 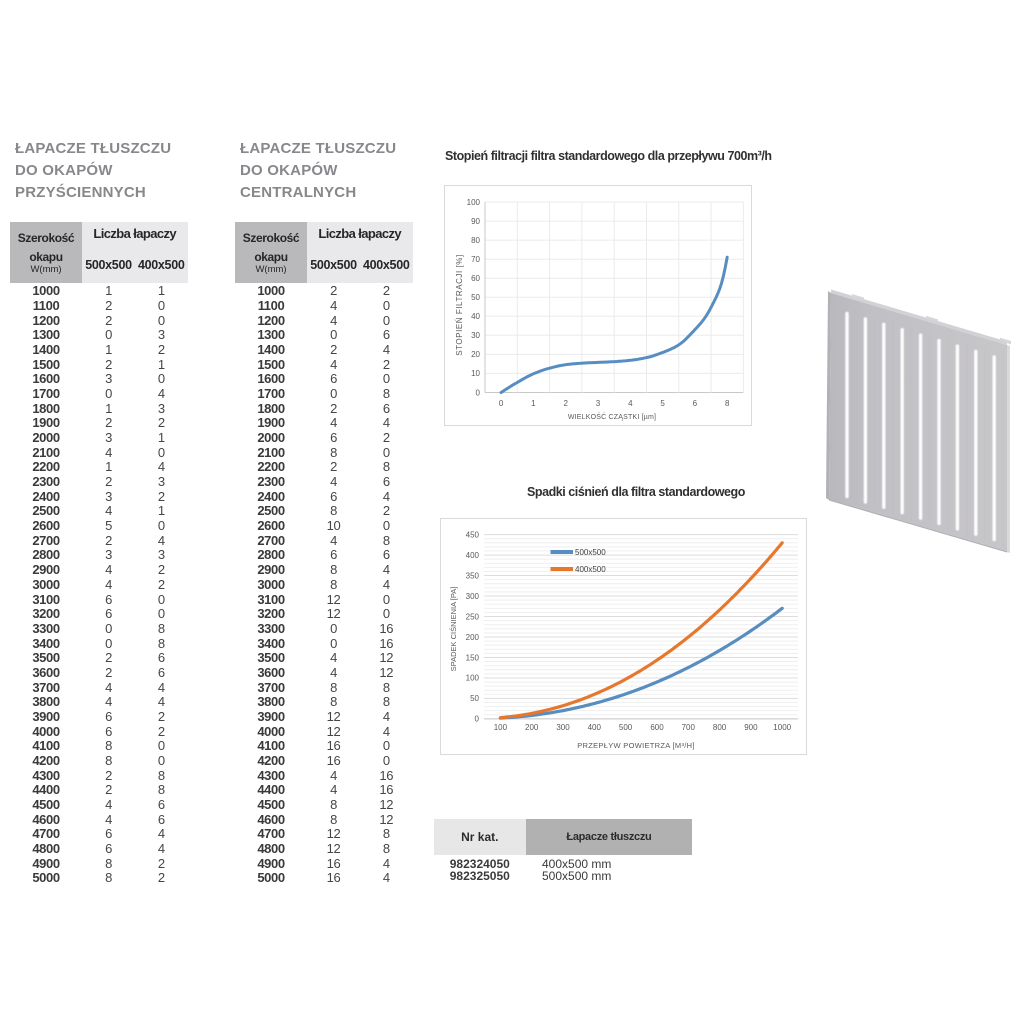 What do you see at coordinates (459, 305) in the screenshot?
I see `svg-text: STOPIEŃ FILTRACJI [%]` at bounding box center [459, 305].